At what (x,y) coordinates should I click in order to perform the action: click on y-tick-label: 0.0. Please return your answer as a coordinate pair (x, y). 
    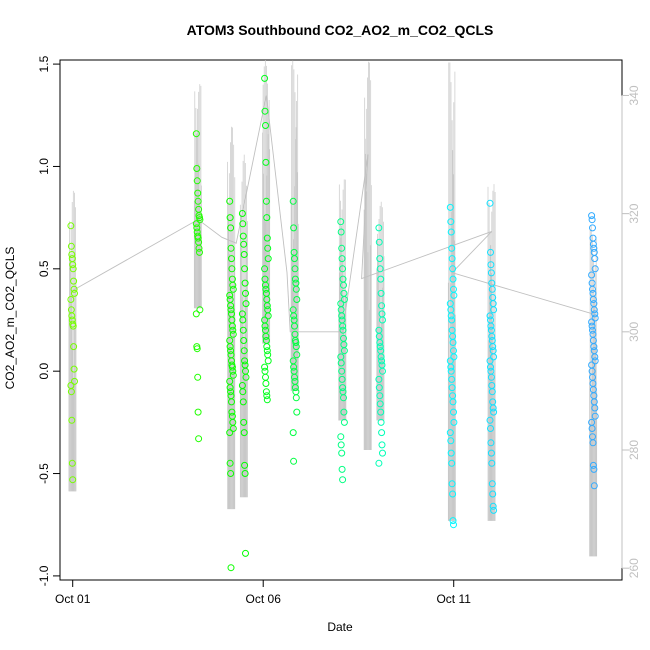
    Looking at the image, I should click on (44, 371).